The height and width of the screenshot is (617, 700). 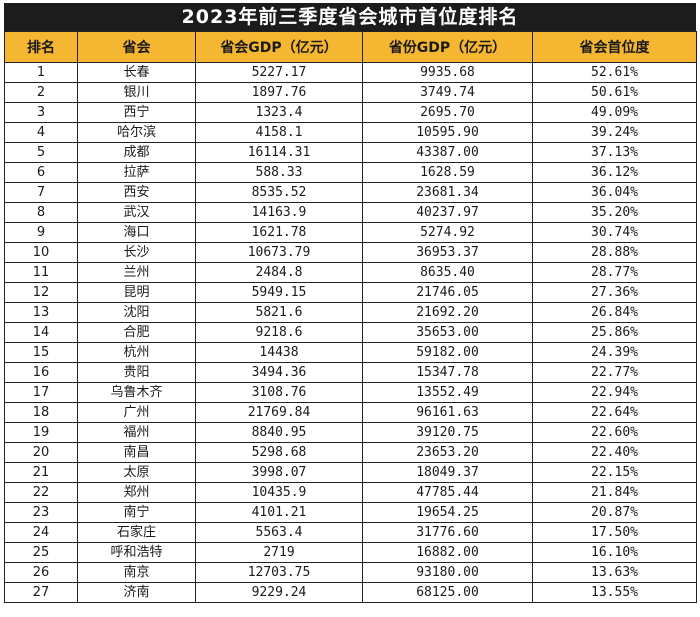 What do you see at coordinates (136, 472) in the screenshot?
I see `city-cell: 太原` at bounding box center [136, 472].